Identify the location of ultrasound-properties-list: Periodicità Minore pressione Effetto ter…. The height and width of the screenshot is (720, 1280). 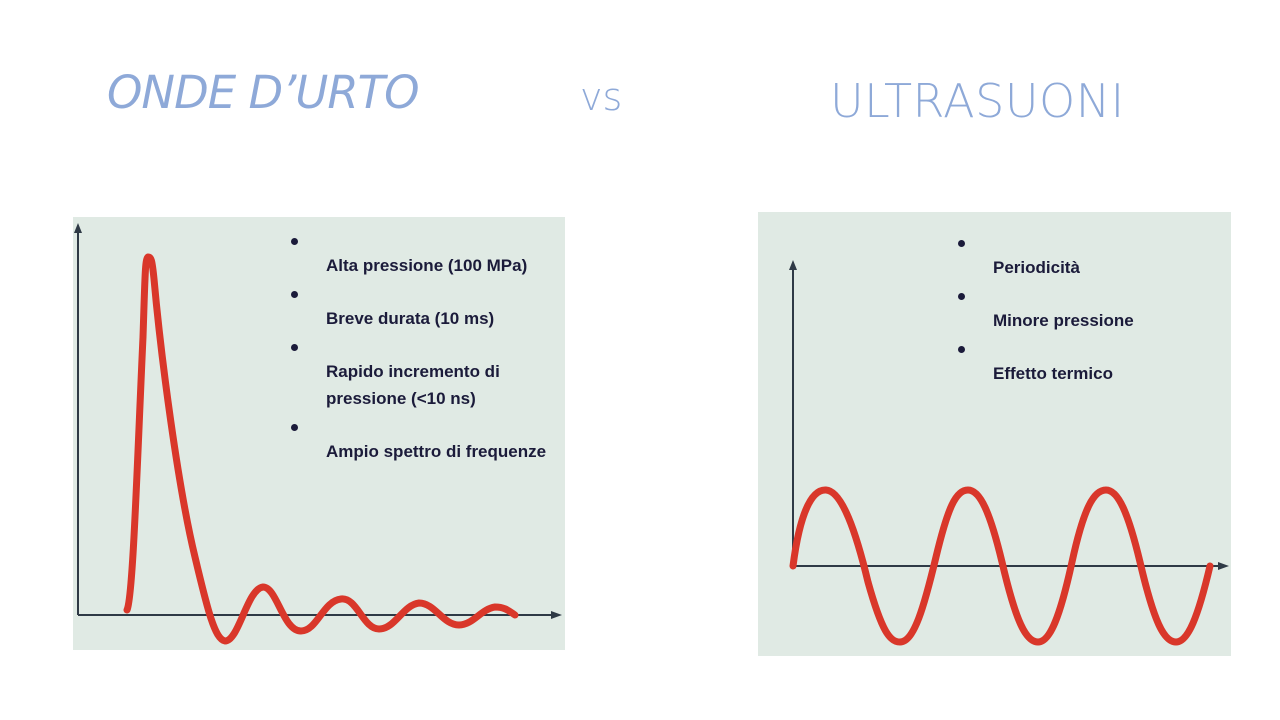
(1085, 326).